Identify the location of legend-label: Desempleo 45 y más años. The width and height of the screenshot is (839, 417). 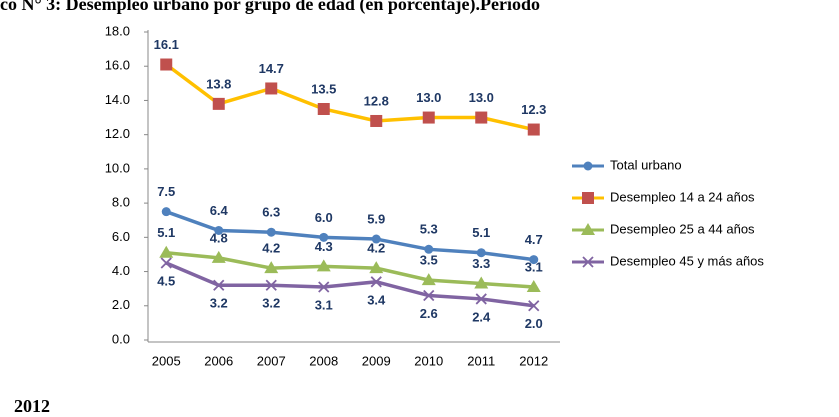
(687, 260).